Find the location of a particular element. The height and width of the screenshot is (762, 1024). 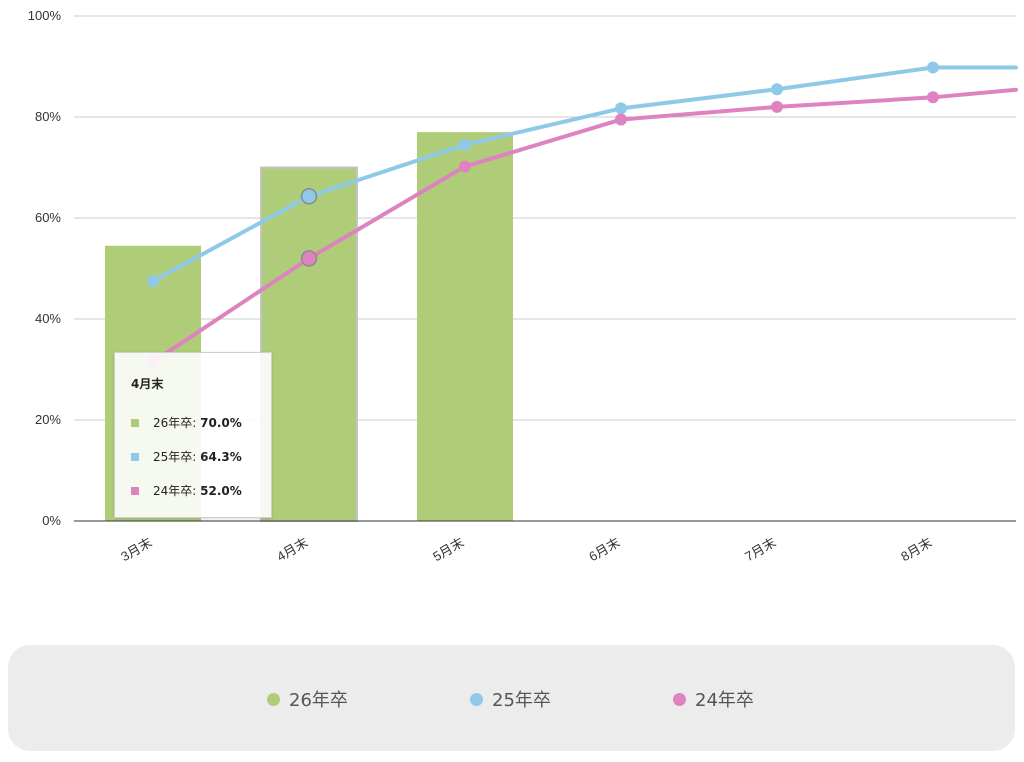

legend-label-24: 24年卒 is located at coordinates (724, 700).